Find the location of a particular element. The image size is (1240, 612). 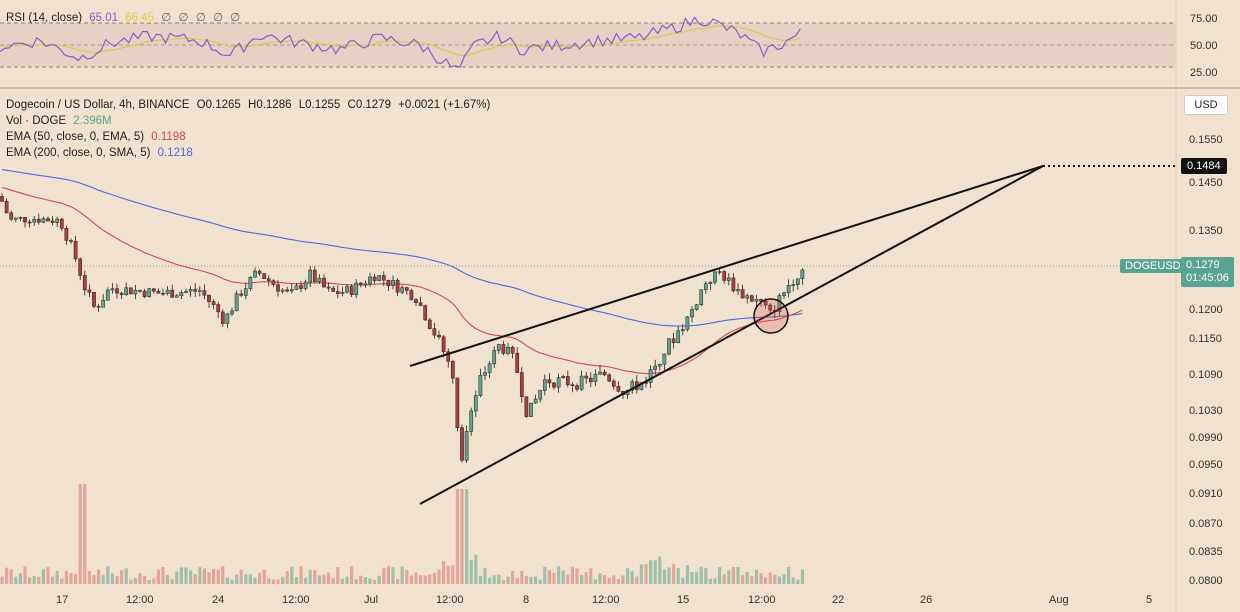

ema200-legend: EMA (200, close, 0, SMA, 5) 0.1218 is located at coordinates (101, 153).